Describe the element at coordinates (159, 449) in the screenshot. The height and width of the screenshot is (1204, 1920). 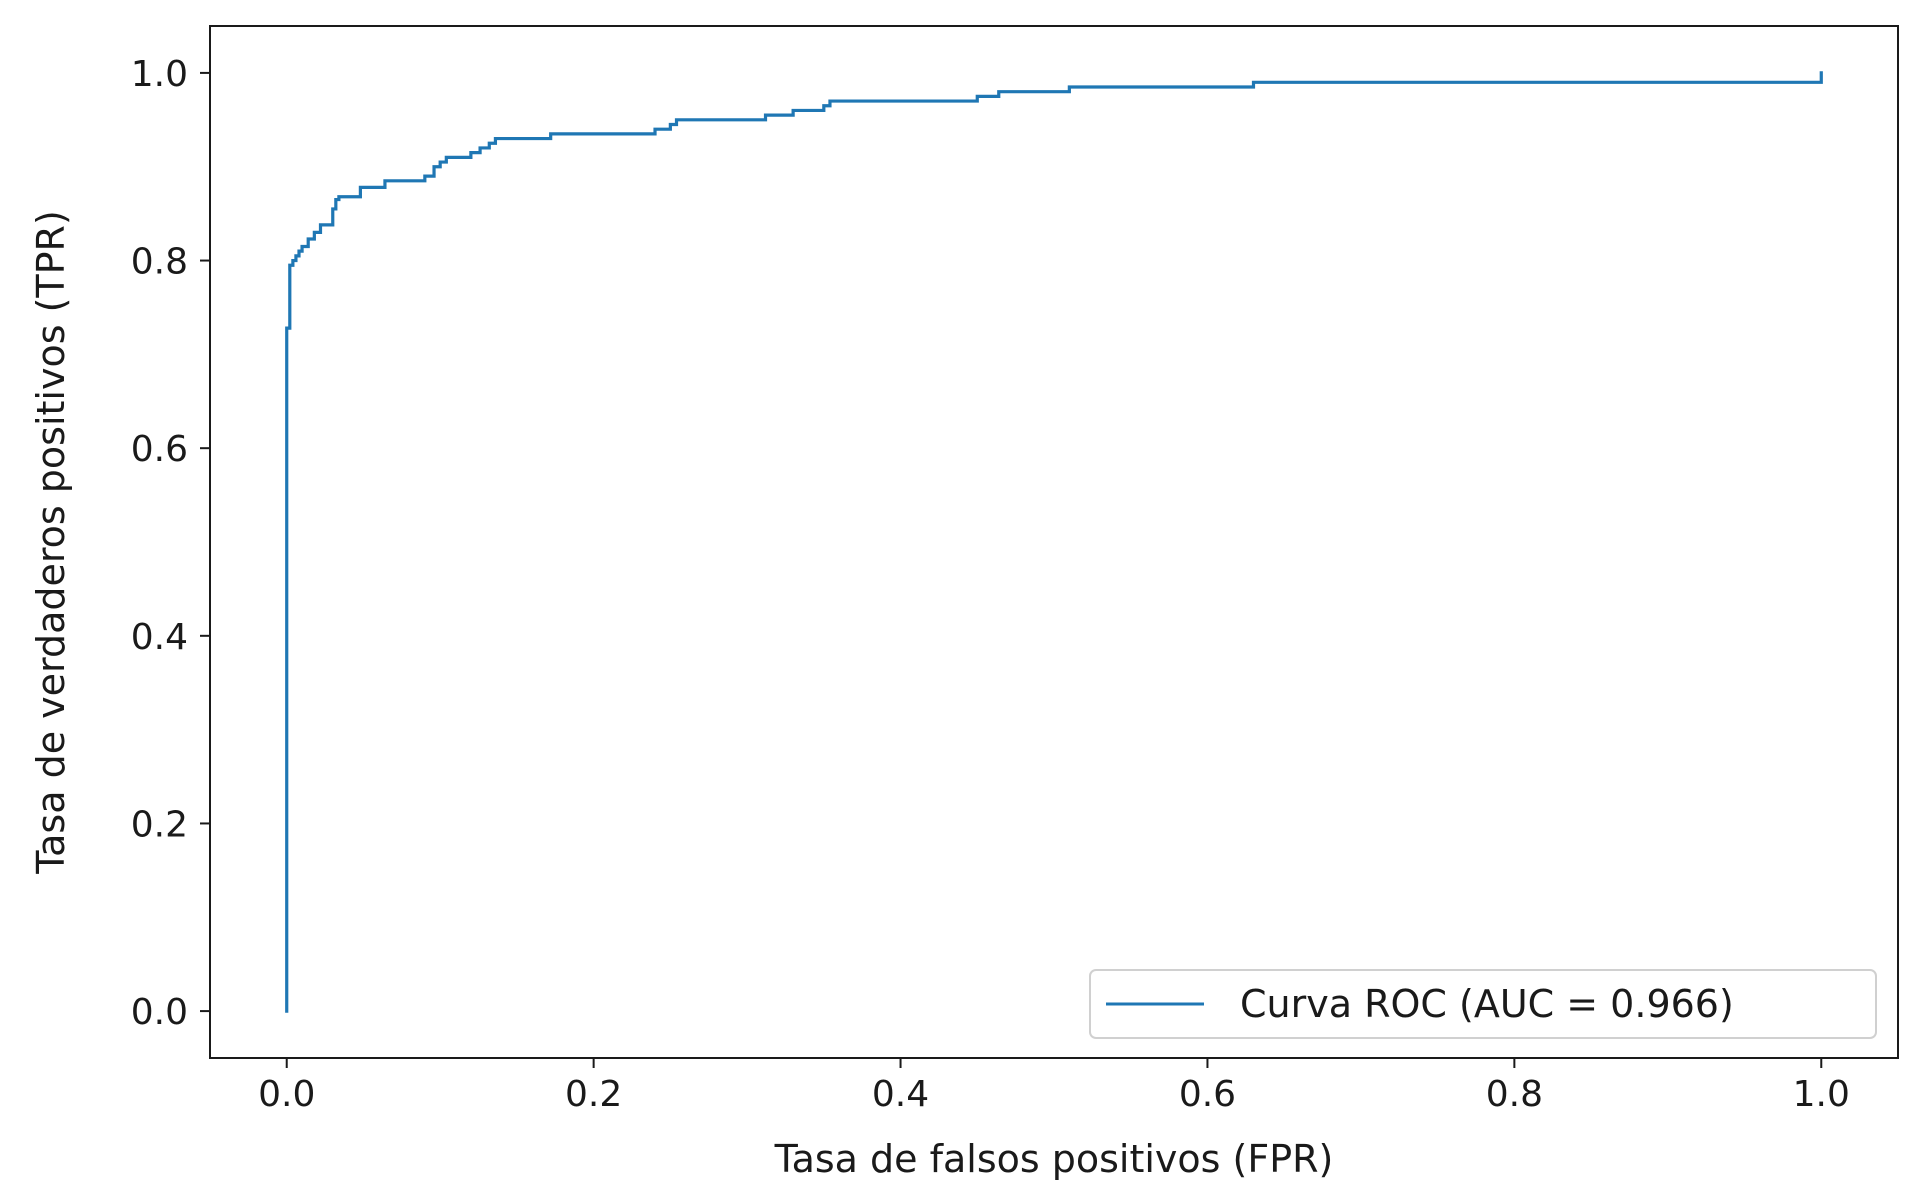
I see `y-tick-label: 0.6` at that location.